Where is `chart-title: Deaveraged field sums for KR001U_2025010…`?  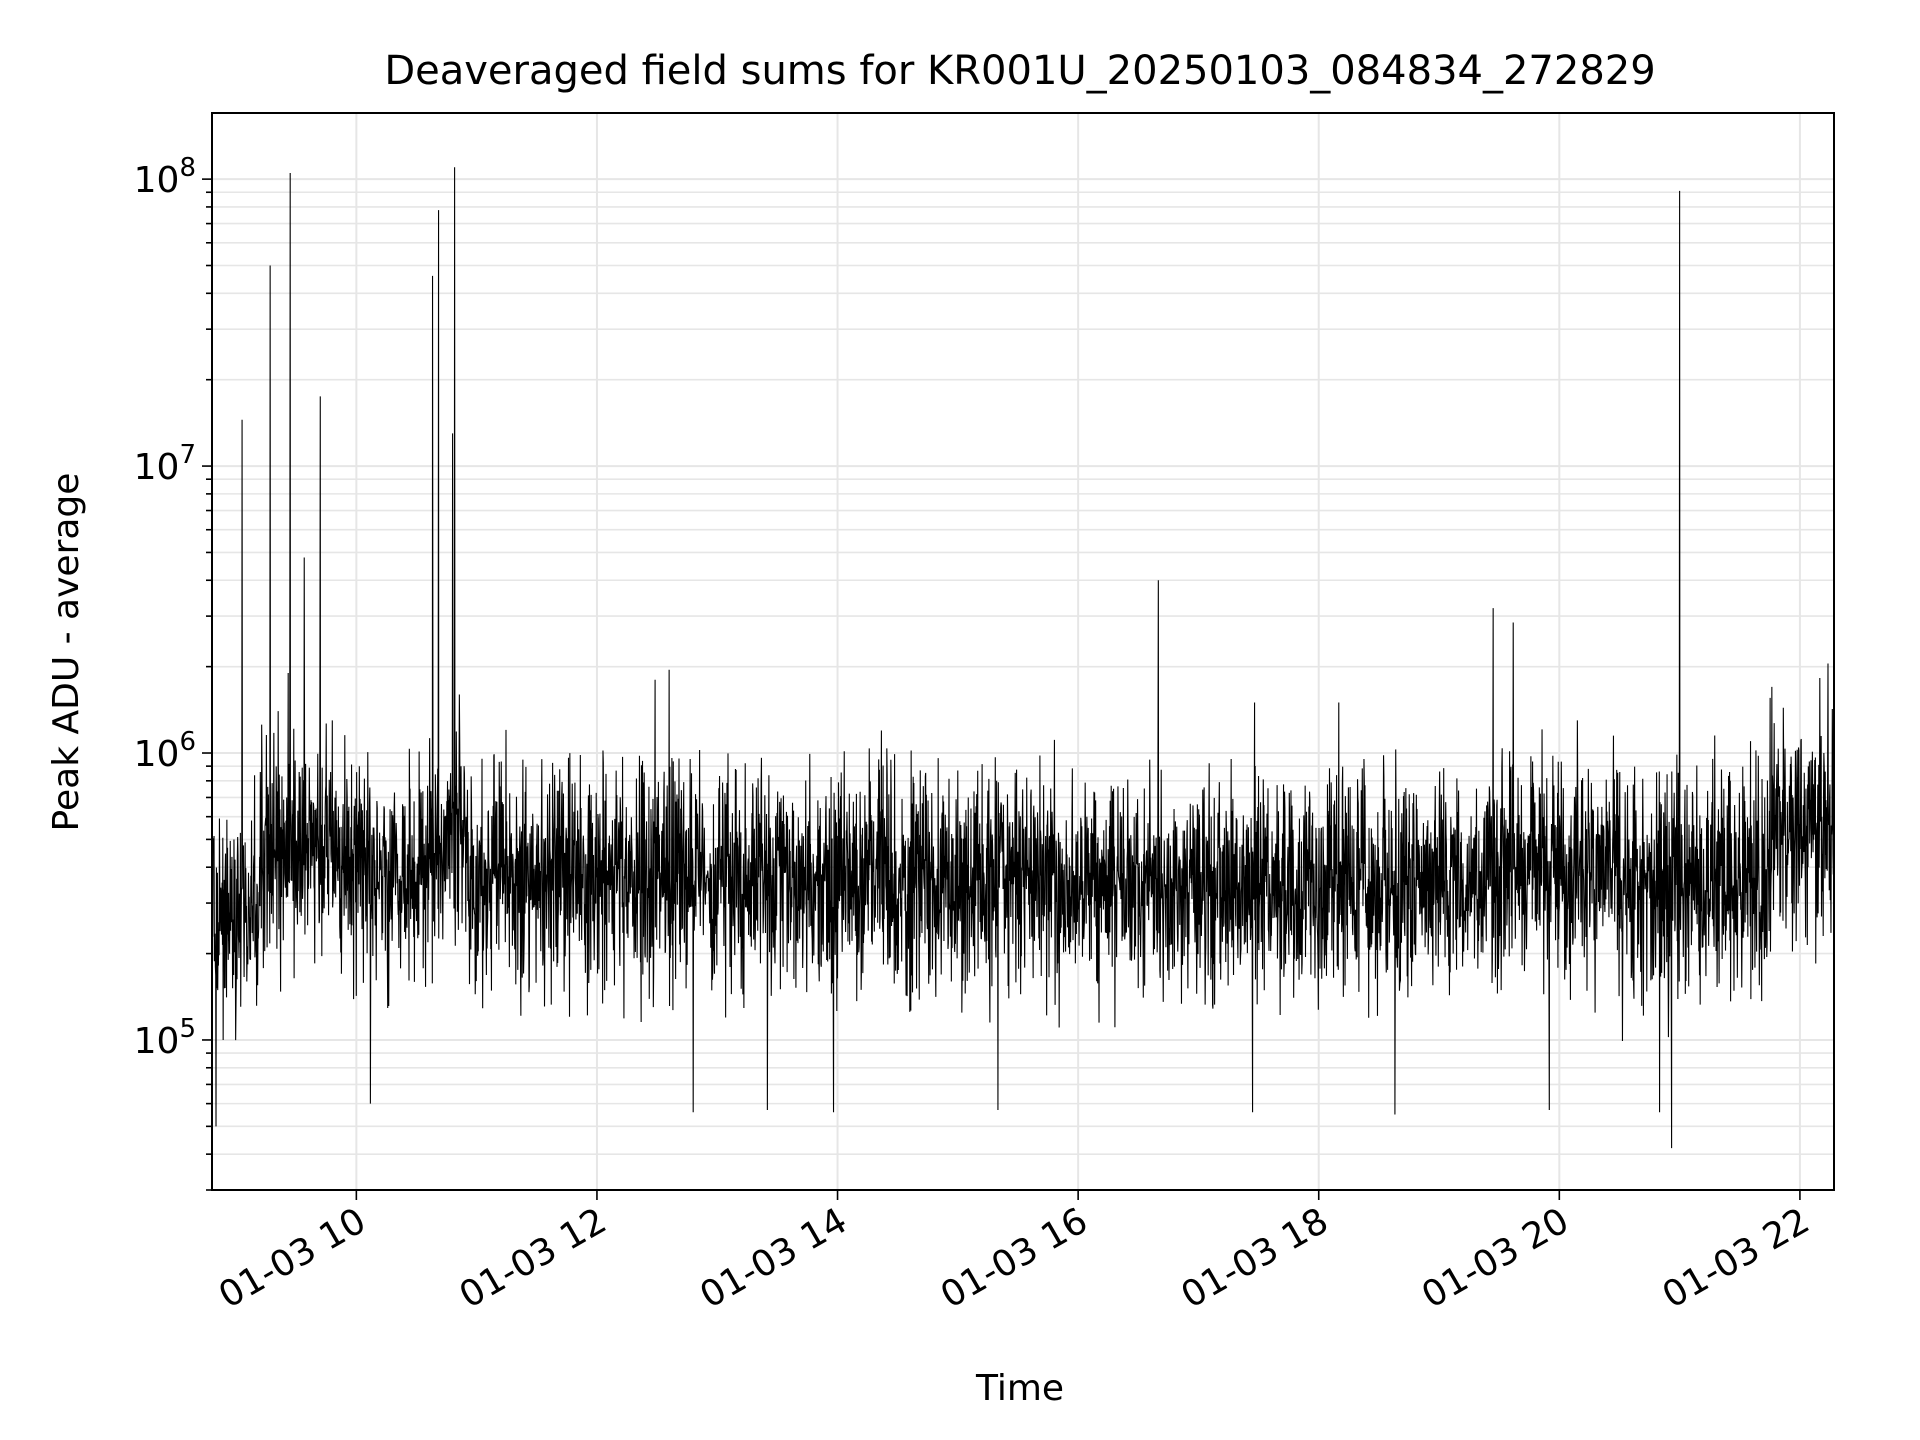
chart-title: Deaveraged field sums for KR001U_2025010… is located at coordinates (1019, 71).